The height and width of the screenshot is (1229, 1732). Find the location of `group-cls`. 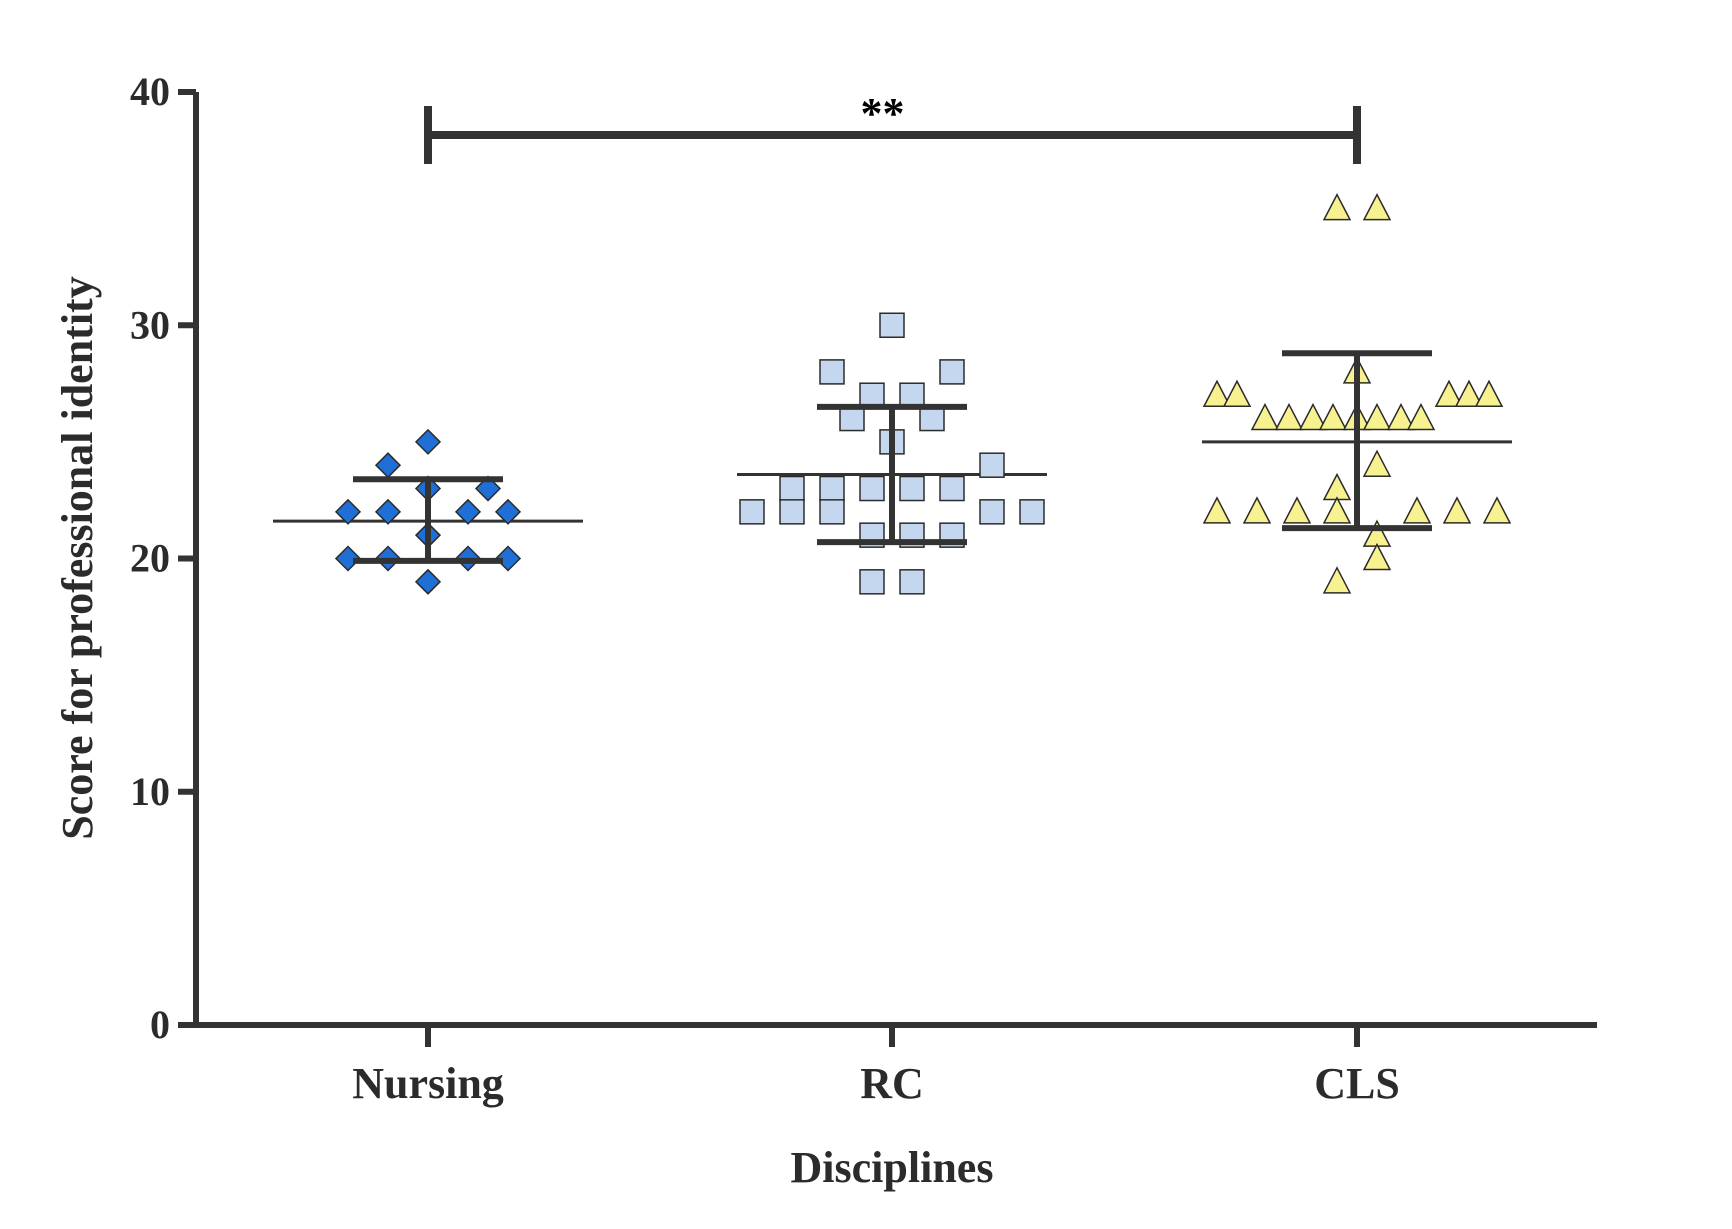

group-cls is located at coordinates (1357, 393).